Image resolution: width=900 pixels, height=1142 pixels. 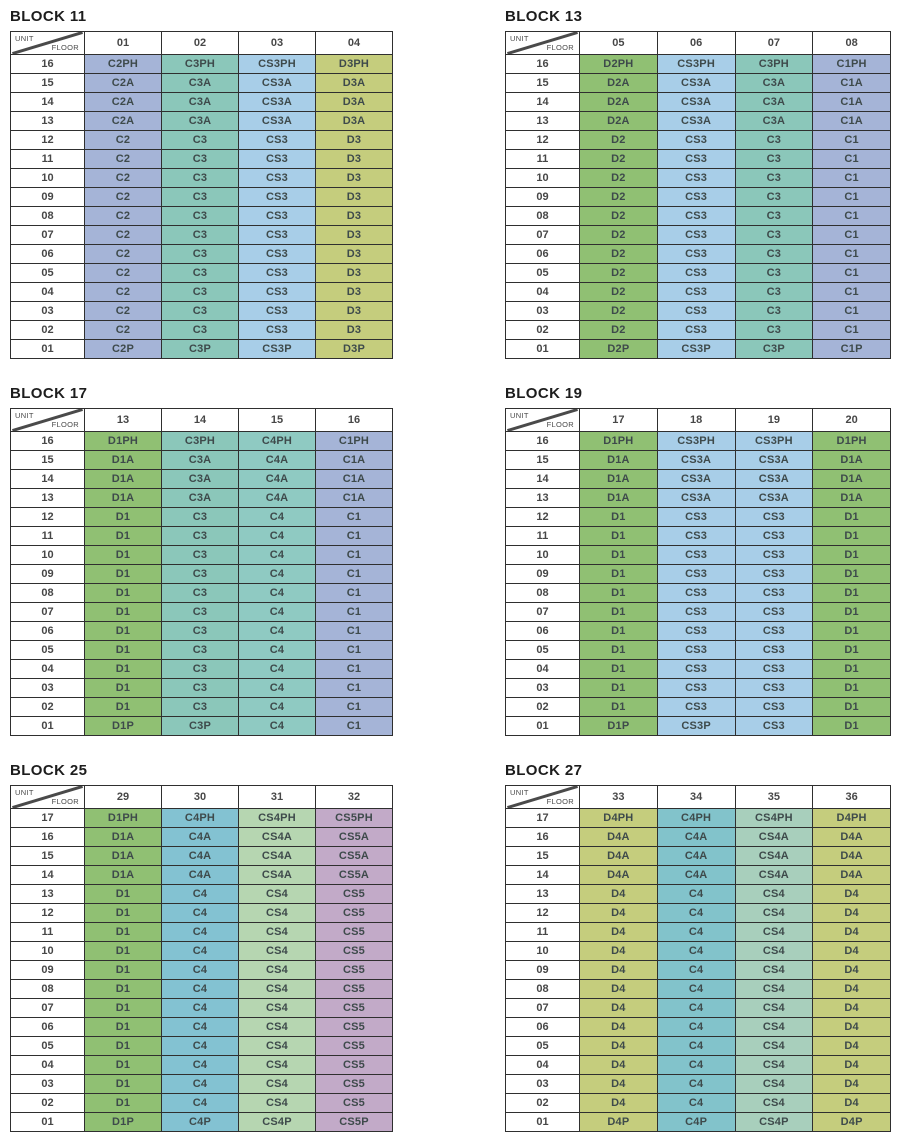 I want to click on unit-type-cell: C2, so click(x=123, y=140).